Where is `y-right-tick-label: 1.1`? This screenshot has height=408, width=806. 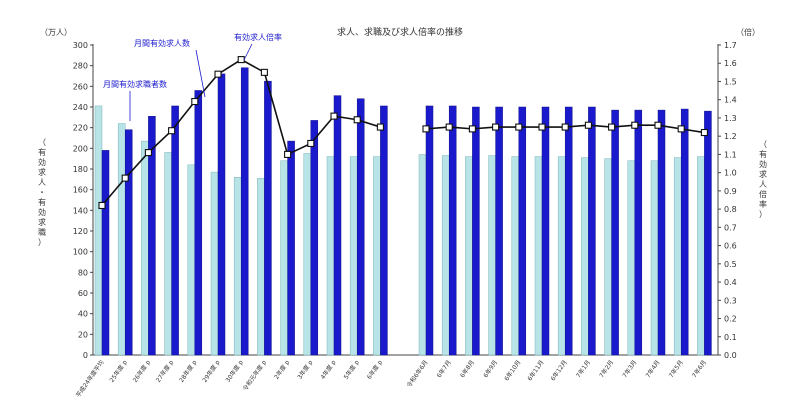
y-right-tick-label: 1.1 is located at coordinates (730, 154).